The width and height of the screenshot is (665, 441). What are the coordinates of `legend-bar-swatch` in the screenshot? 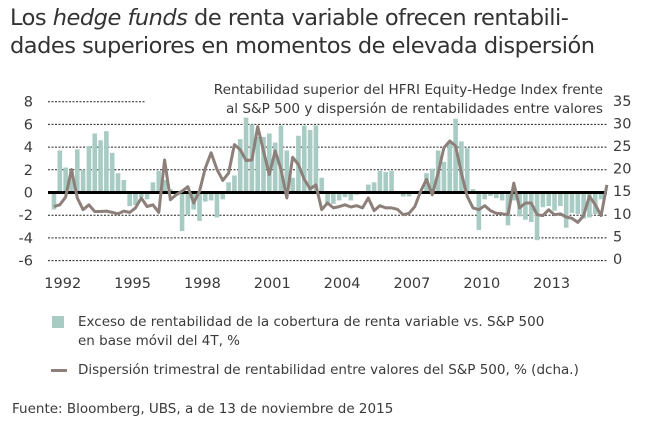 It's located at (58, 322).